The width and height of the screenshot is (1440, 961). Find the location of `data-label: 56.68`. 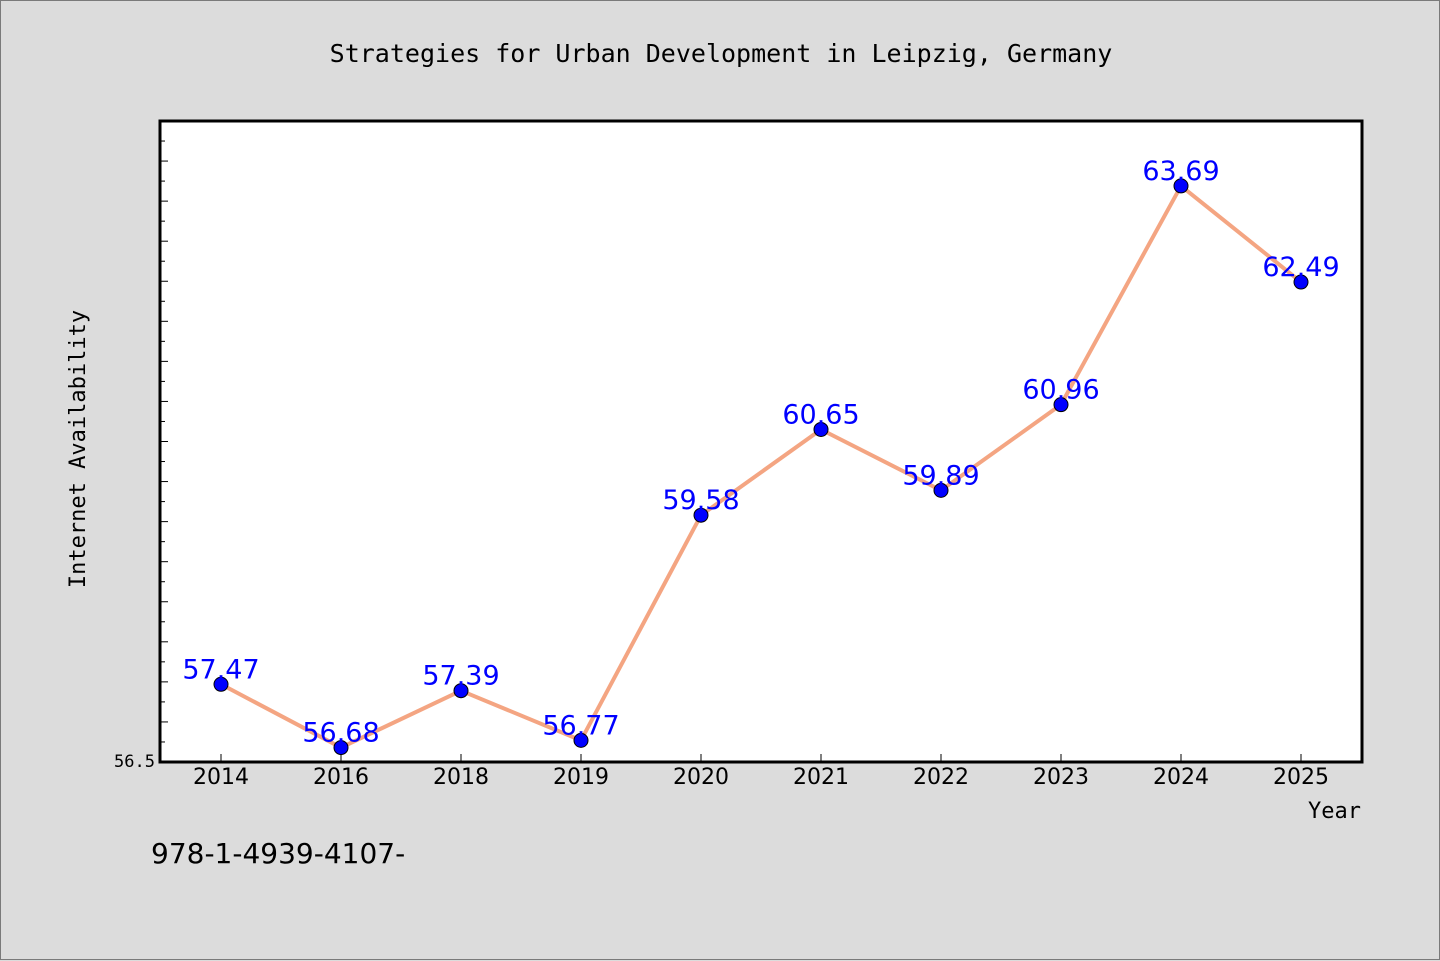

data-label: 56.68 is located at coordinates (340, 733).